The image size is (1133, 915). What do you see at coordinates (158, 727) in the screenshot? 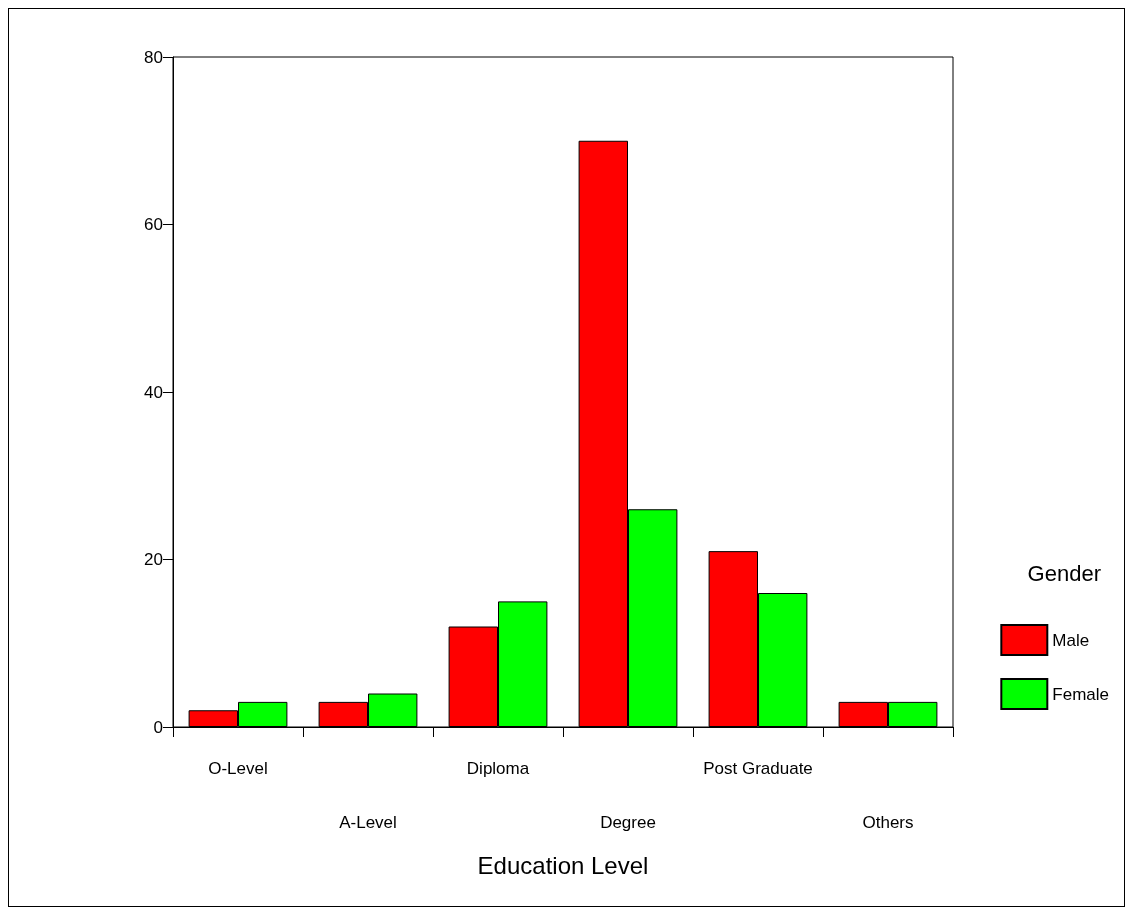
I see `y-tick-label: 0` at bounding box center [158, 727].